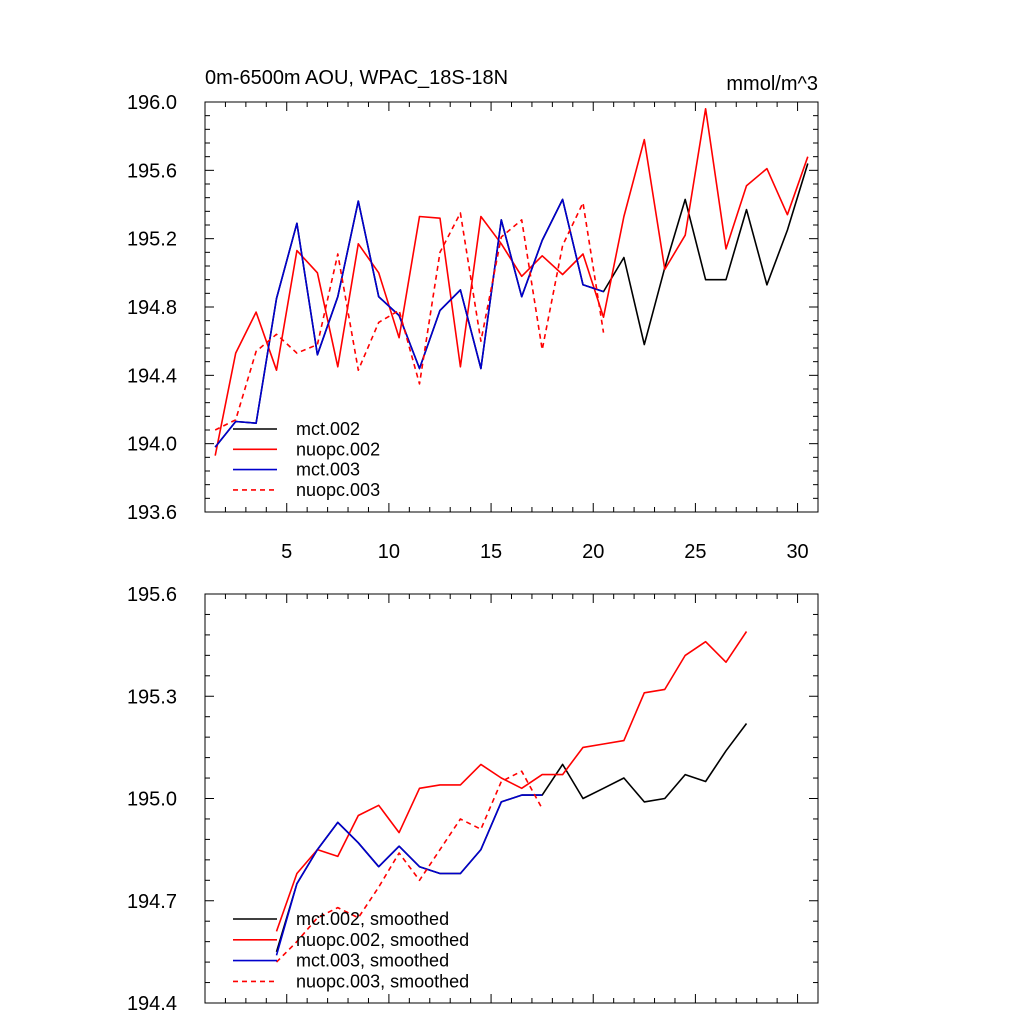 This screenshot has height=1024, width=1024. I want to click on y-tick-label: 195.3, so click(152, 697).